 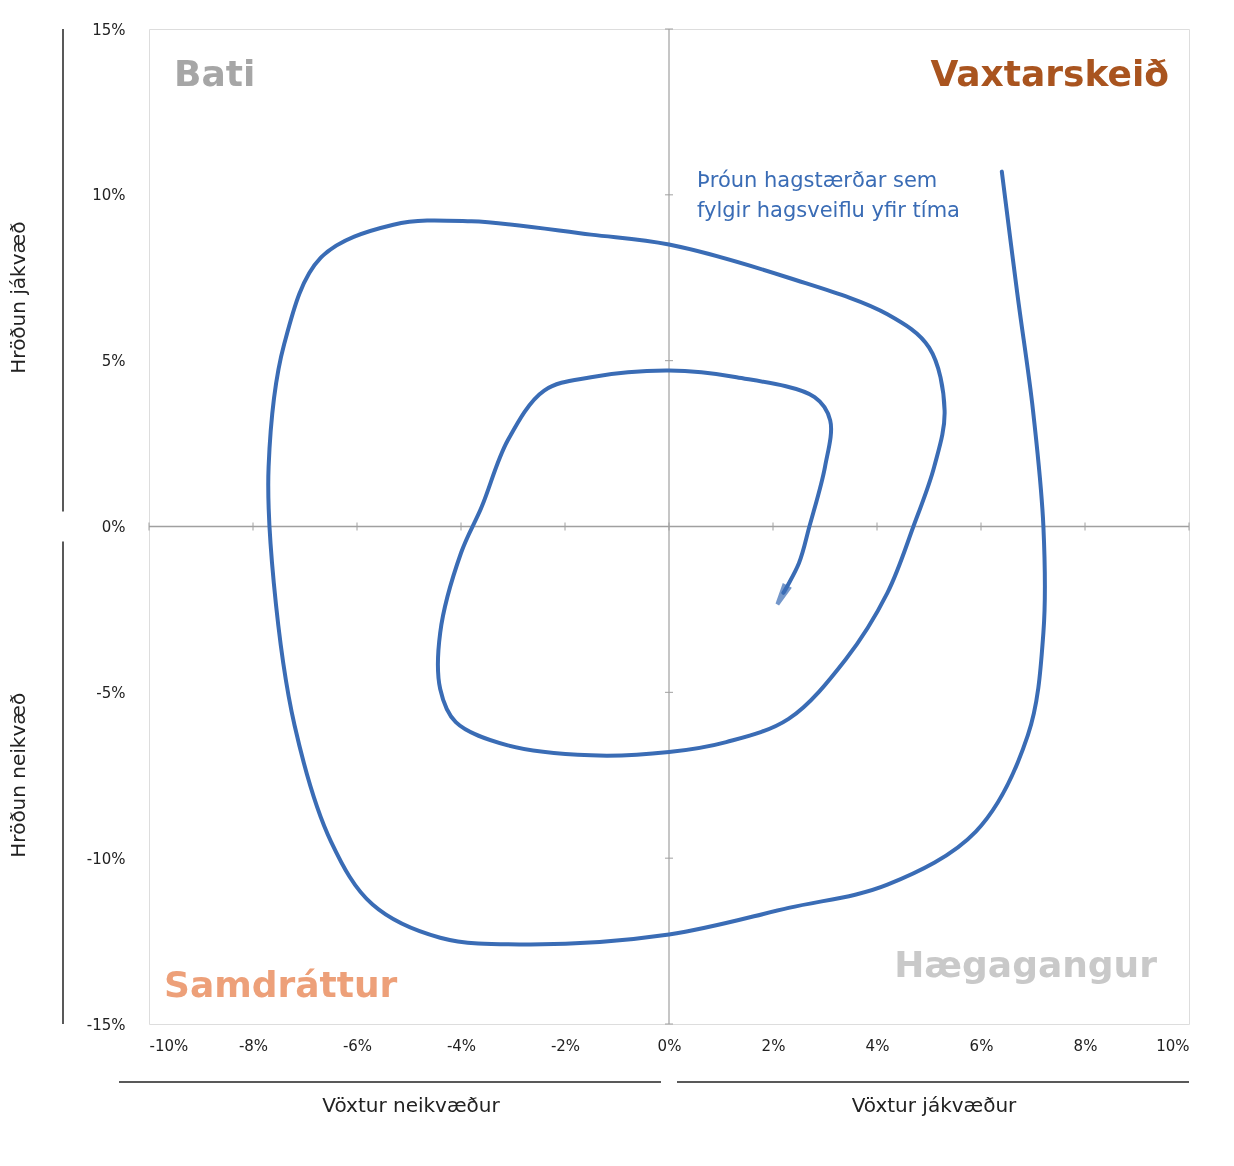 I want to click on y-tick-label: 5%, so click(x=113, y=361).